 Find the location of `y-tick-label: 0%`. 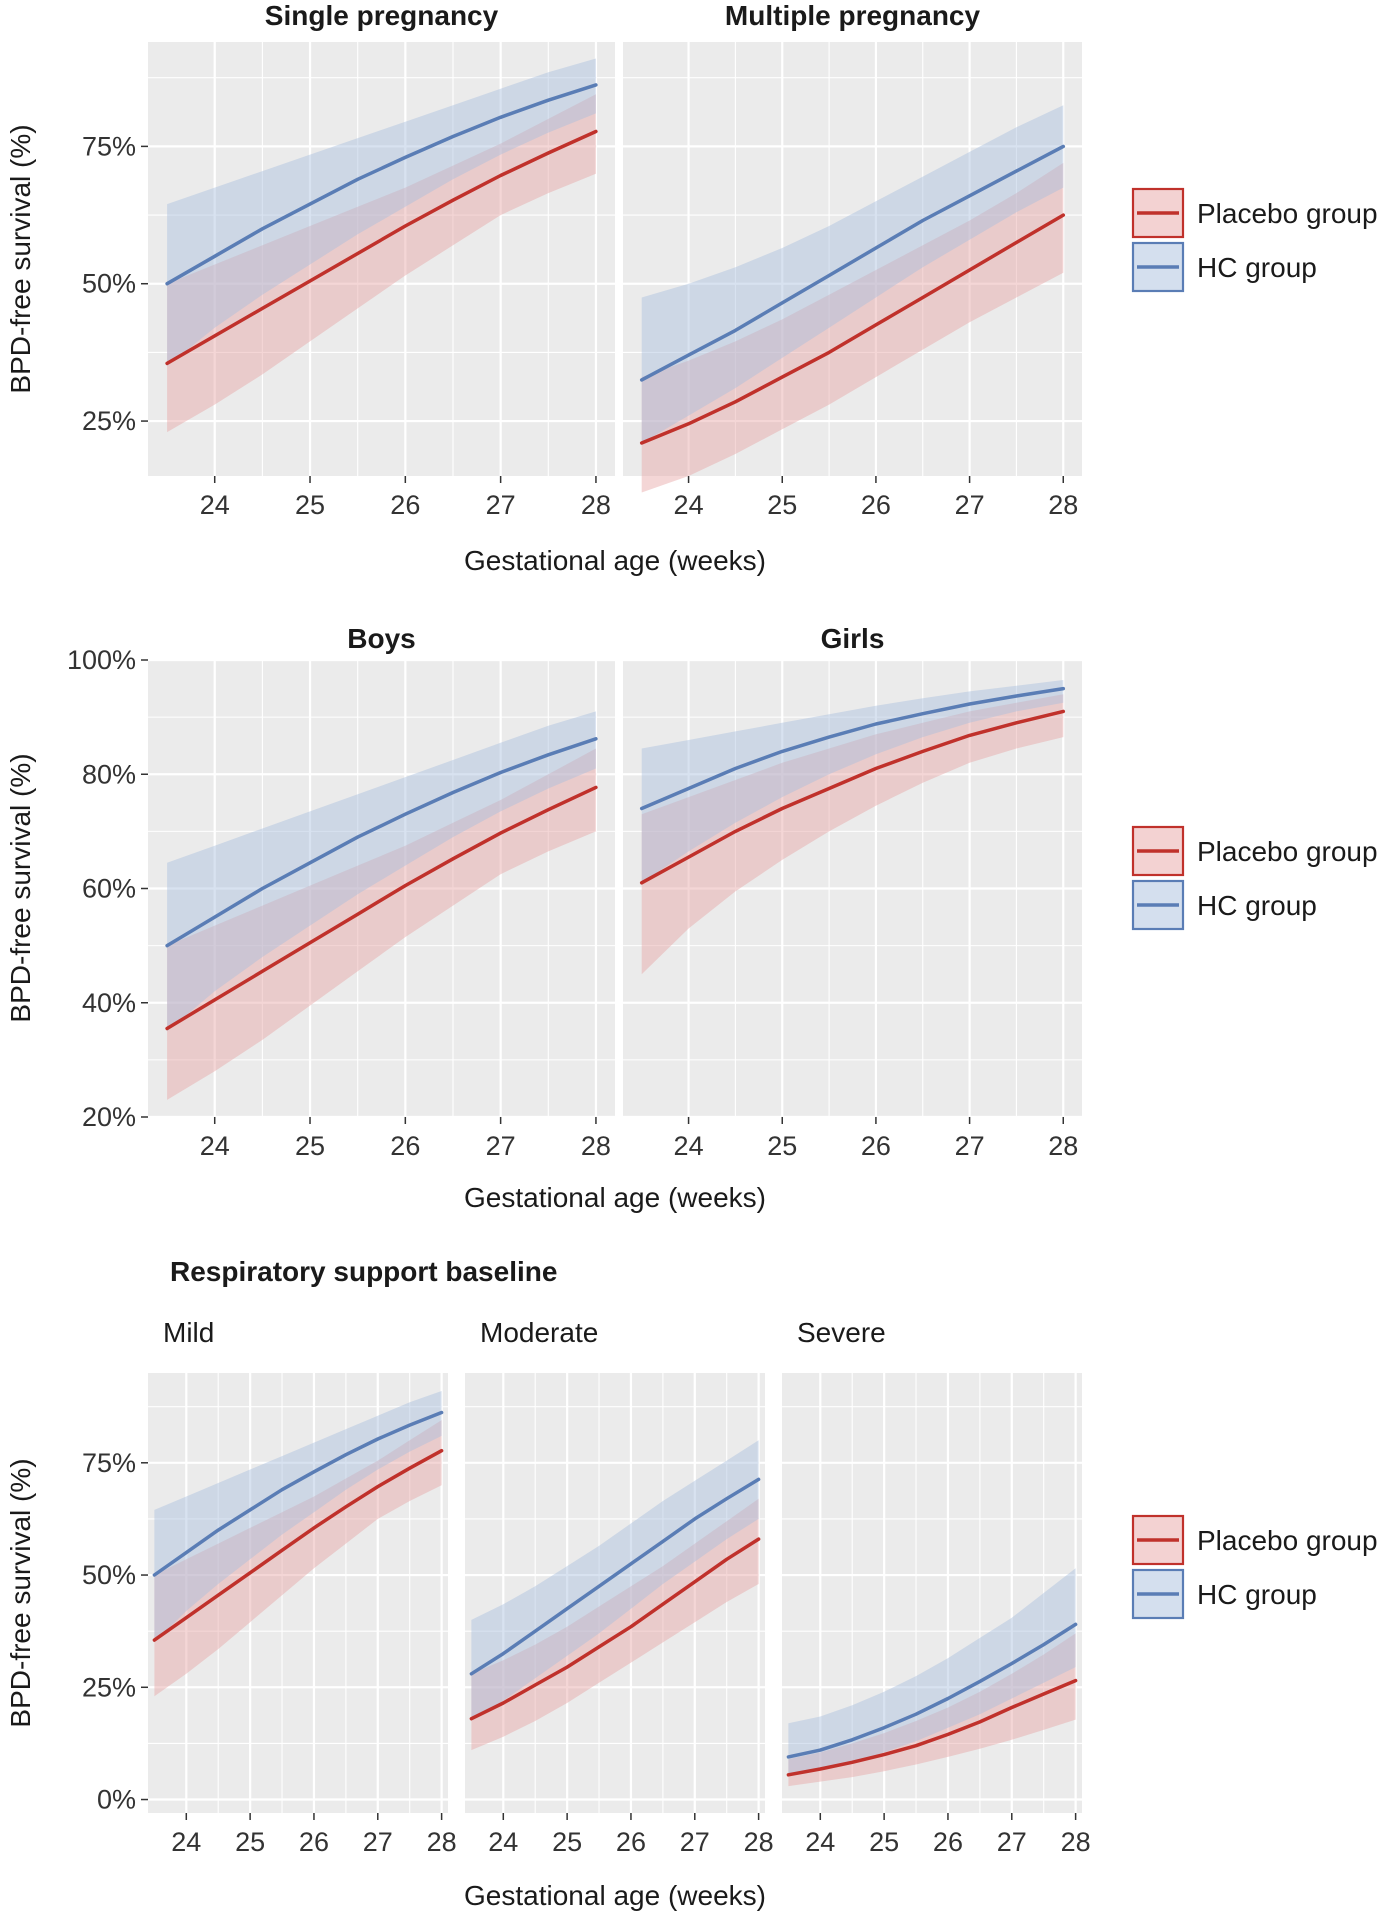

y-tick-label: 0% is located at coordinates (116, 1800).